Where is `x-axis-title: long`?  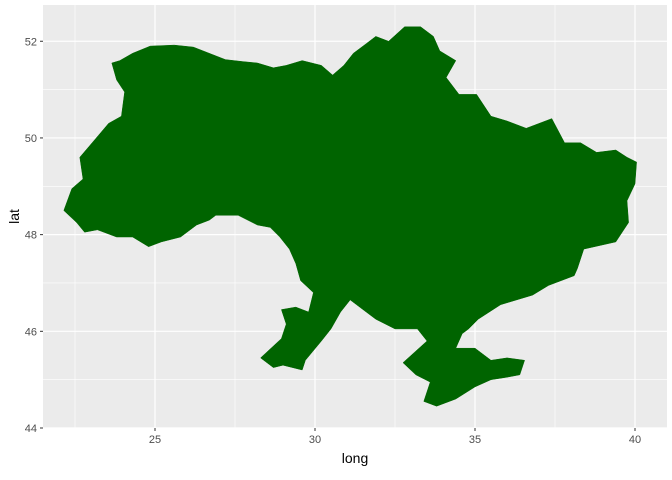 x-axis-title: long is located at coordinates (355, 458).